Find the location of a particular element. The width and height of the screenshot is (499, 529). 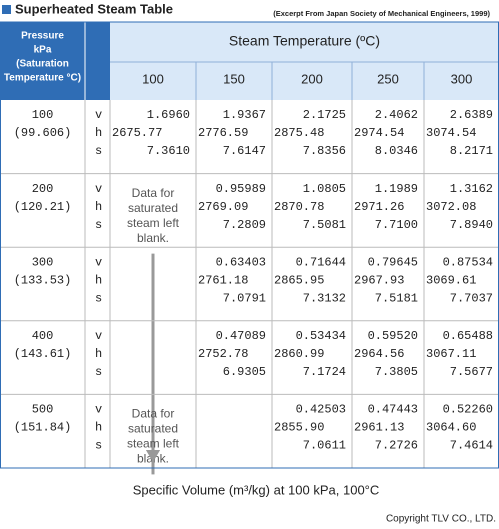

cell-value: 7.5081 is located at coordinates (324, 225).